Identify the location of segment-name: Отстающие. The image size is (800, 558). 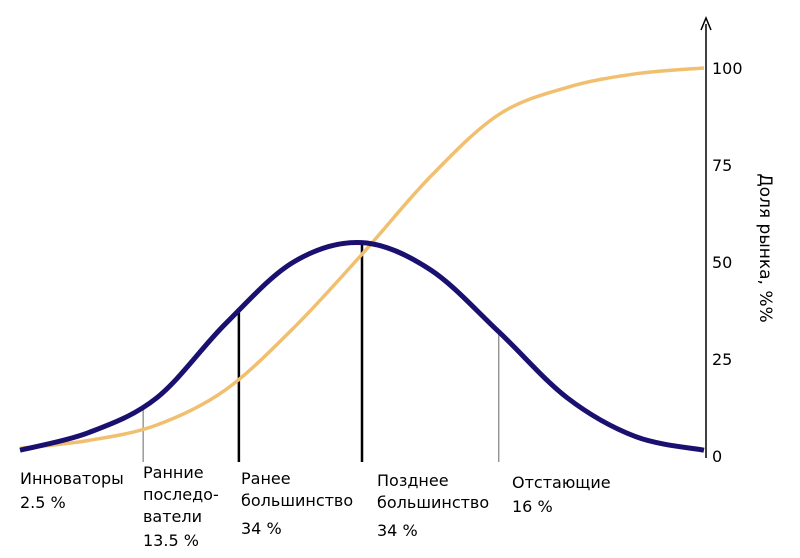
(561, 482).